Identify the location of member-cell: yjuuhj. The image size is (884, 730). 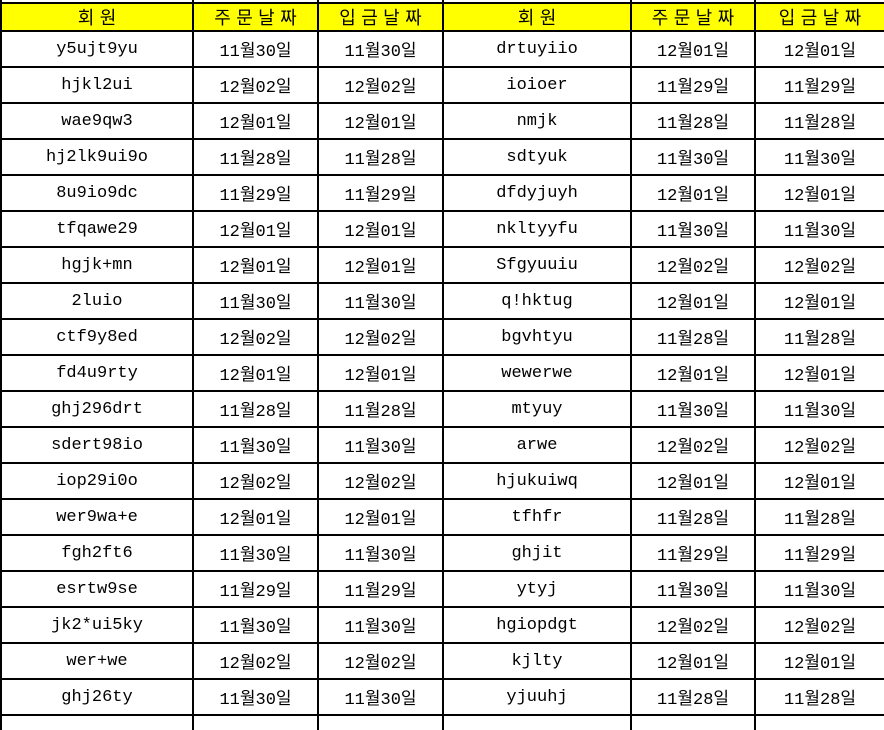
(537, 697).